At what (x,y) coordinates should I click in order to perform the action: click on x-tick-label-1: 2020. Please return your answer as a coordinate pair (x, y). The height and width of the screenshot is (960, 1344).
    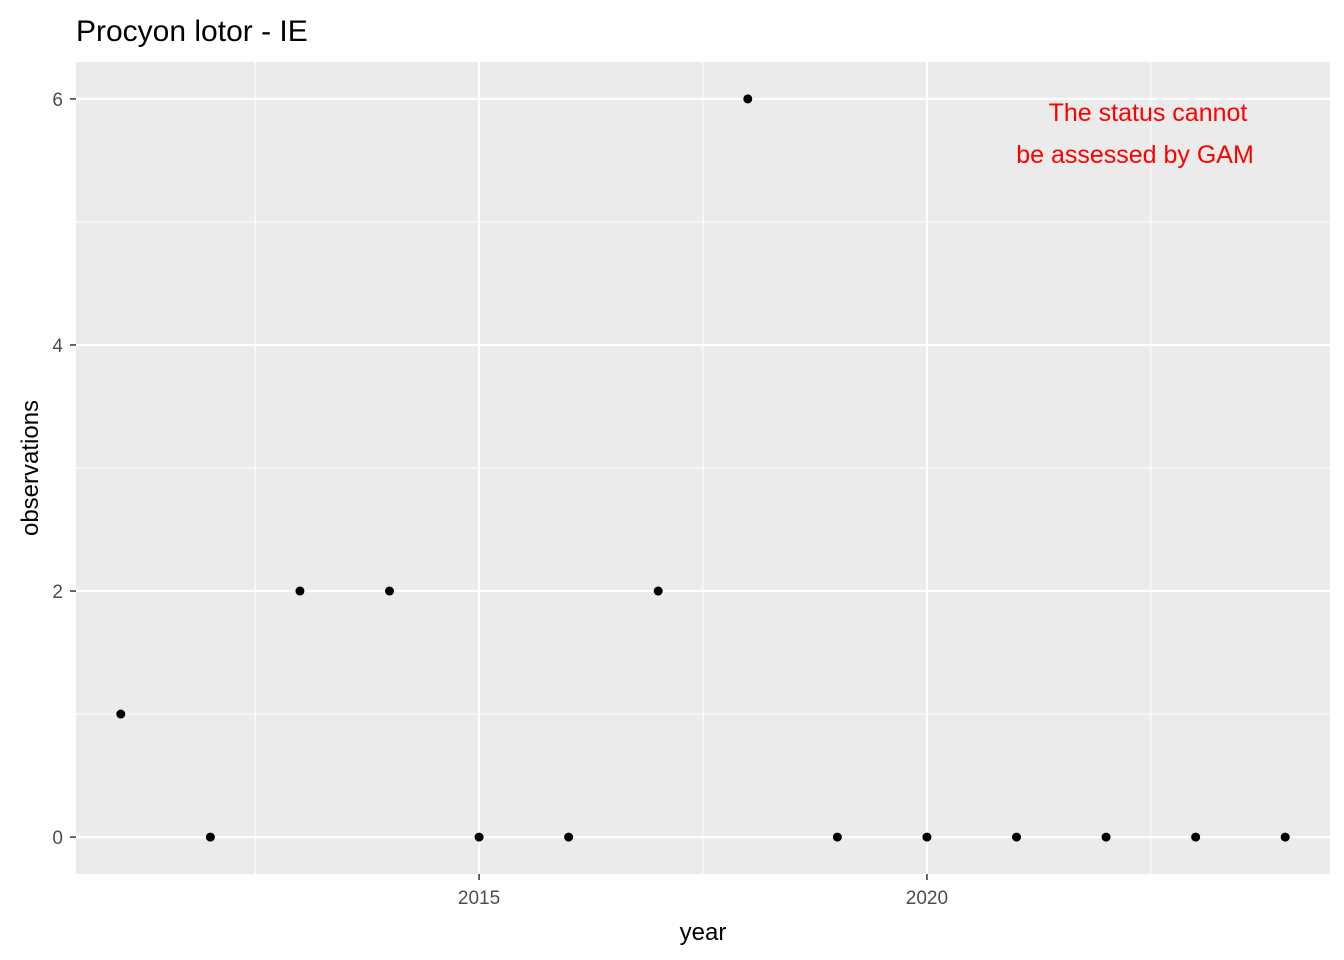
    Looking at the image, I should click on (927, 898).